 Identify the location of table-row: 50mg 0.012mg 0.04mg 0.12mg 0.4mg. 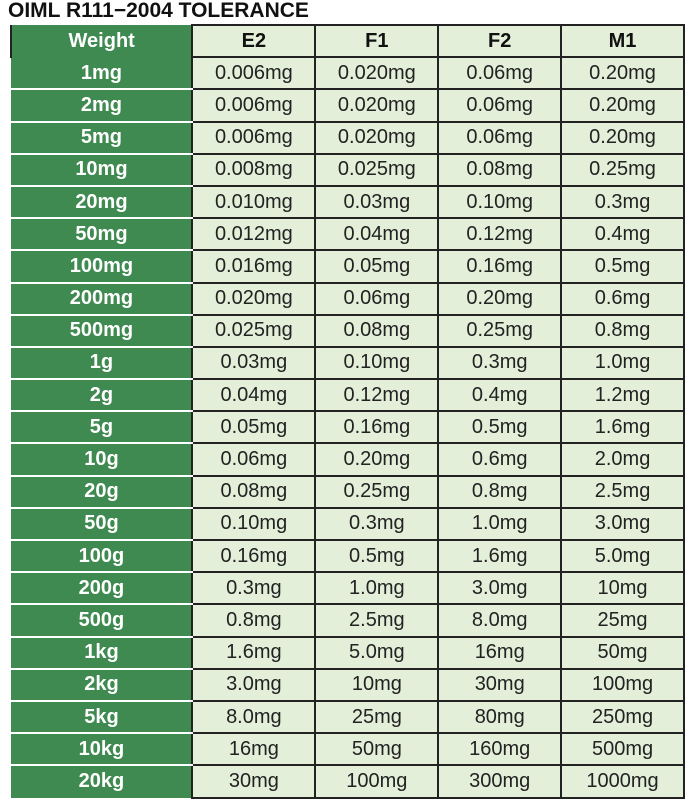
(347, 234).